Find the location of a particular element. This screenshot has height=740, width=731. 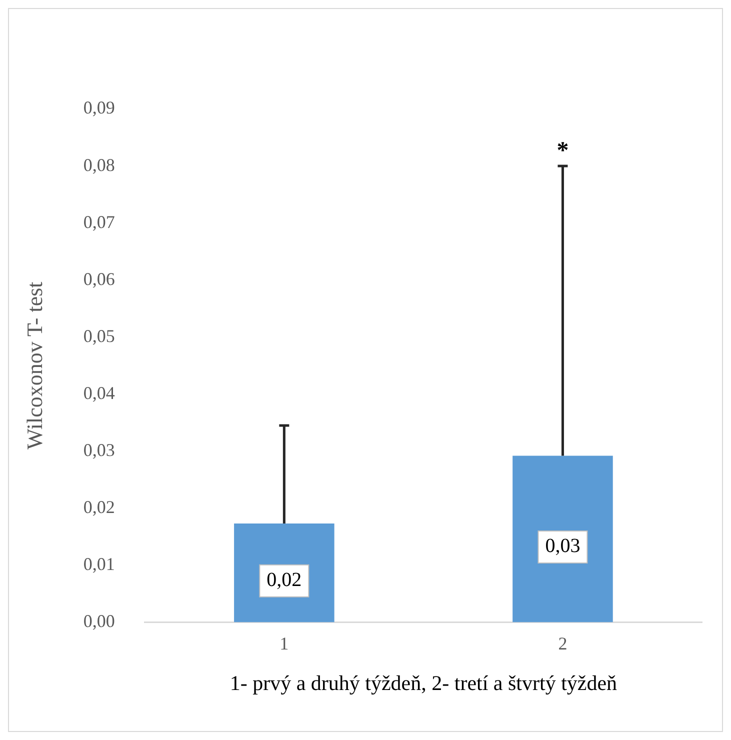

y-tick-label: 0,04 is located at coordinates (99, 392).